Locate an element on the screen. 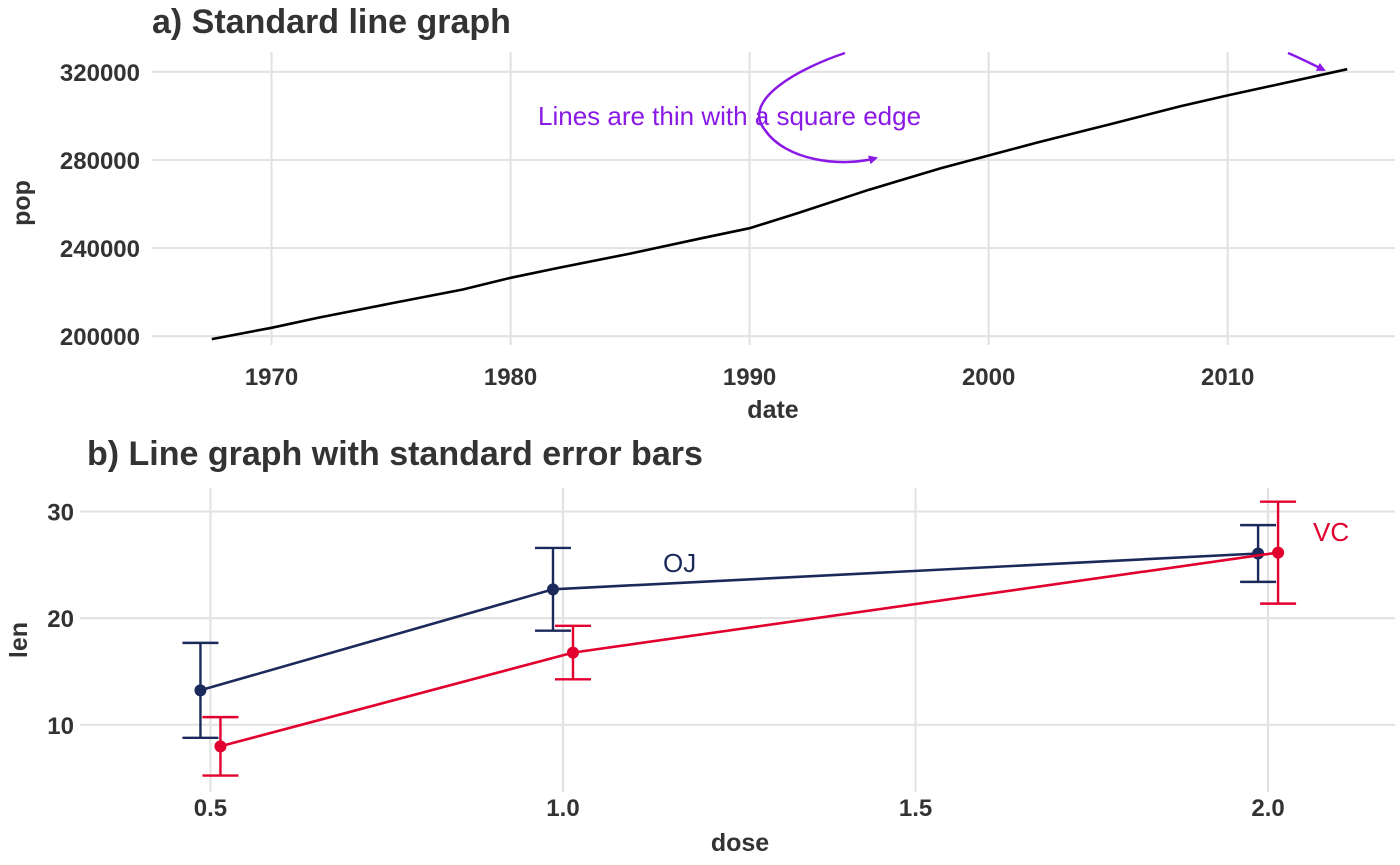  panel-a-x-tick-label: 1990 is located at coordinates (749, 377).